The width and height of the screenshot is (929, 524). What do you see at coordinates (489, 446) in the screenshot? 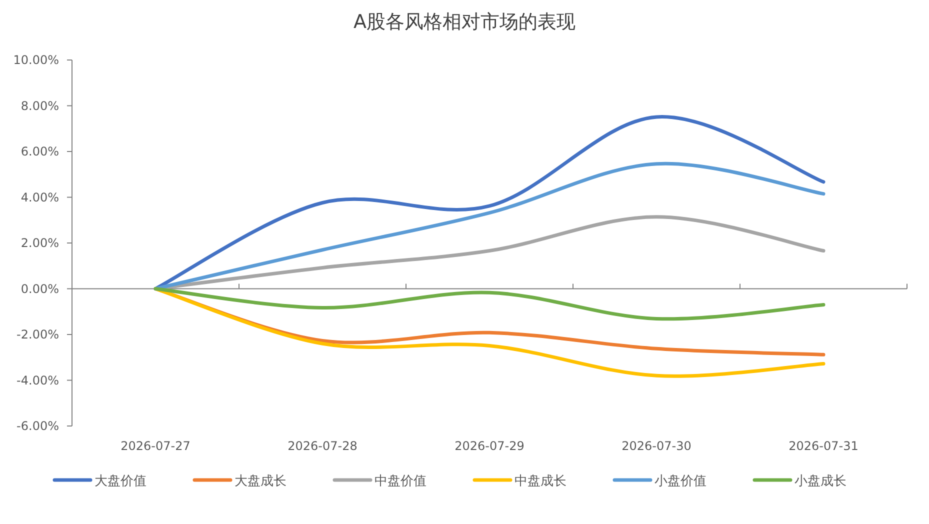
I see `x-tick-label: 2026-07-29` at bounding box center [489, 446].